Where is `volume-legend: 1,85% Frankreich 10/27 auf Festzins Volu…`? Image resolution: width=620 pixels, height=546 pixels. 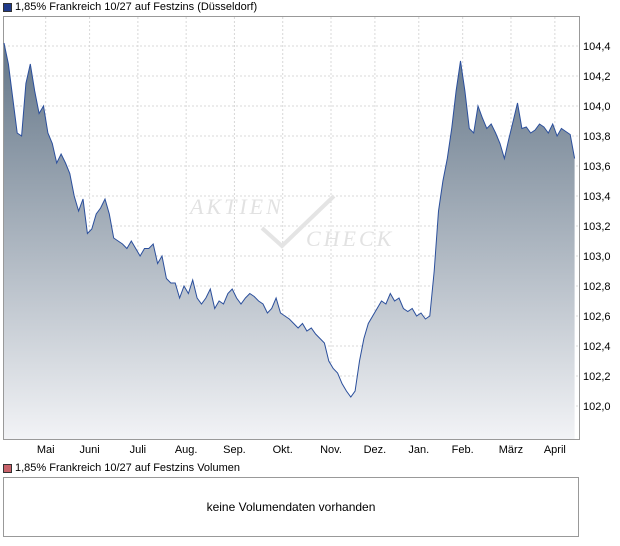
volume-legend: 1,85% Frankreich 10/27 auf Festzins Volu… is located at coordinates (121, 468).